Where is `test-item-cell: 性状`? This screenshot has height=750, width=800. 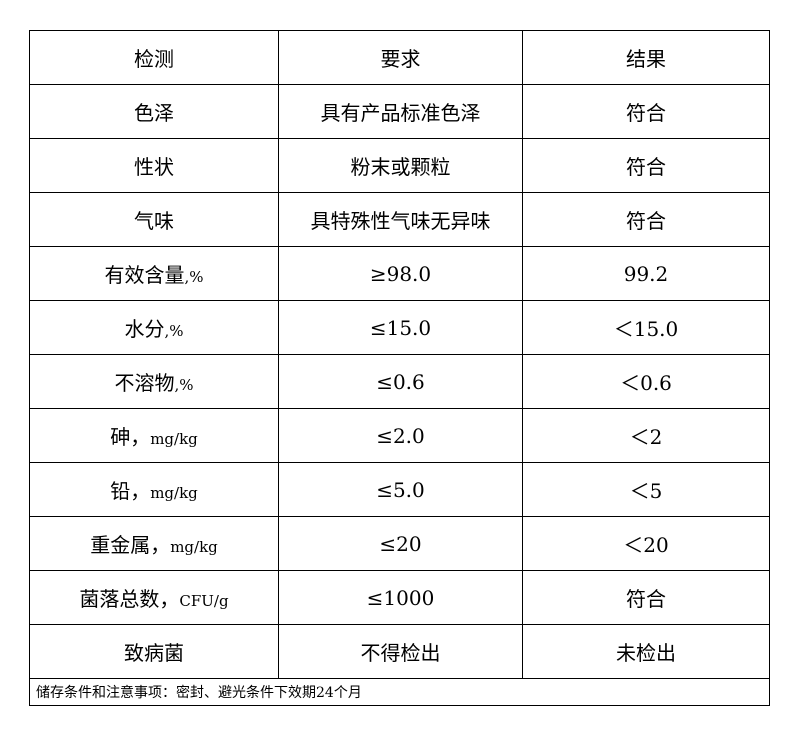 test-item-cell: 性状 is located at coordinates (154, 165).